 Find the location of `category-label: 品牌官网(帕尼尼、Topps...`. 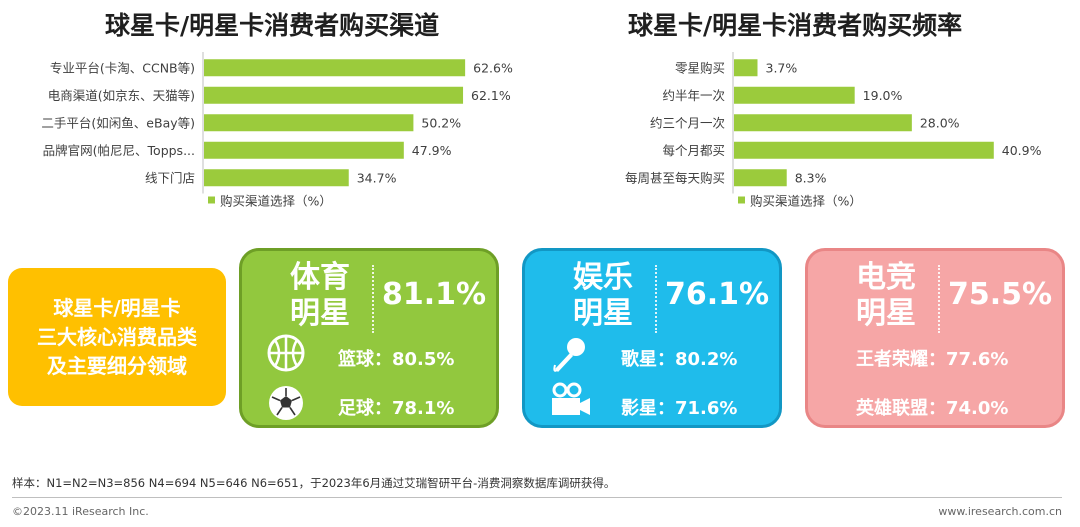

category-label: 品牌官网(帕尼尼、Topps... is located at coordinates (119, 150).